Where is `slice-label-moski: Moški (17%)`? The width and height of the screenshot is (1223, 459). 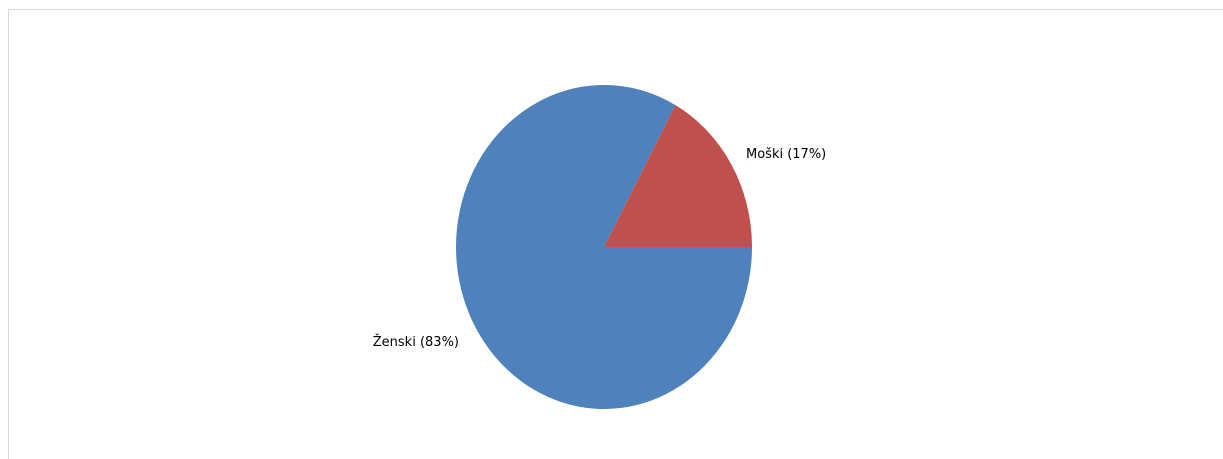 slice-label-moski: Moški (17%) is located at coordinates (786, 154).